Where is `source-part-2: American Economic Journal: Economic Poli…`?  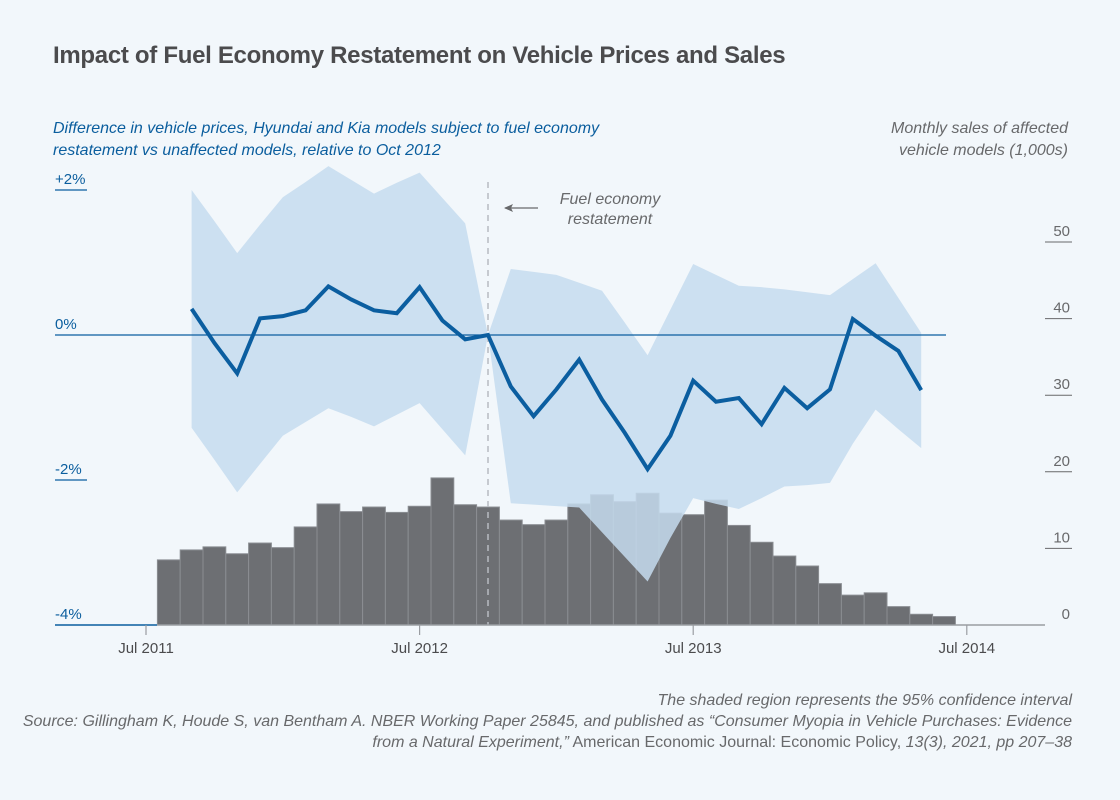 source-part-2: American Economic Journal: Economic Poli… is located at coordinates (737, 742).